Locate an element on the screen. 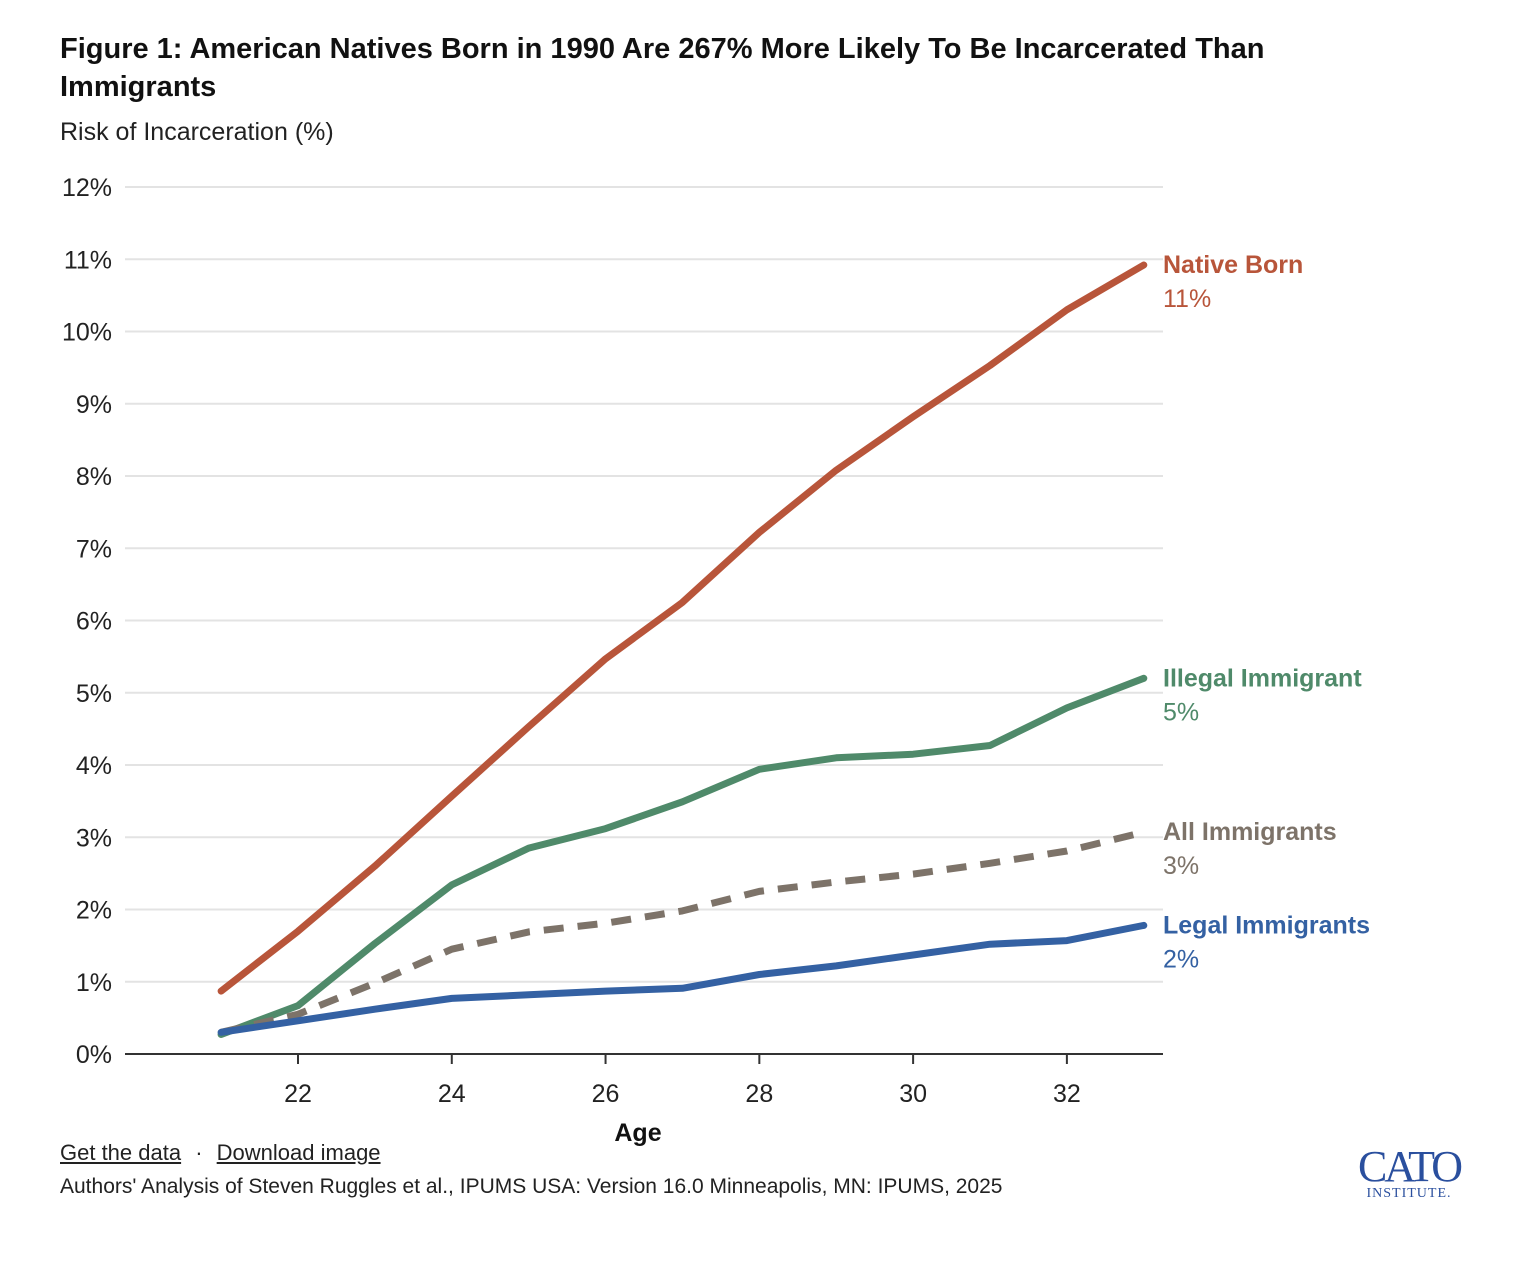 The height and width of the screenshot is (1270, 1530). series-value-label: 5% is located at coordinates (1181, 712).